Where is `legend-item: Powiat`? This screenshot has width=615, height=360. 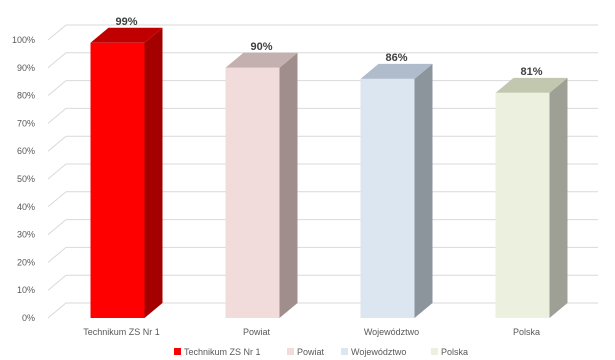 legend-item: Powiat is located at coordinates (306, 352).